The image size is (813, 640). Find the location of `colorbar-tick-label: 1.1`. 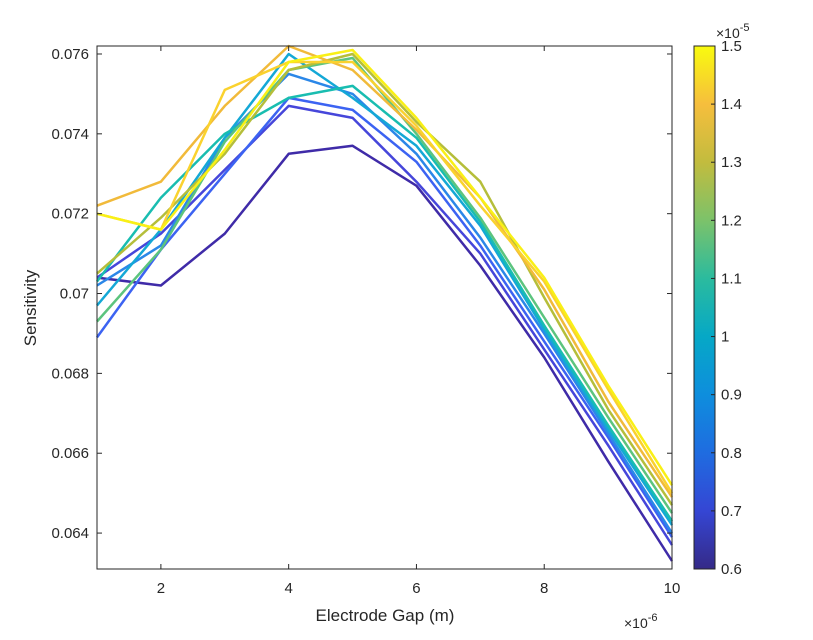

colorbar-tick-label: 1.1 is located at coordinates (731, 278).